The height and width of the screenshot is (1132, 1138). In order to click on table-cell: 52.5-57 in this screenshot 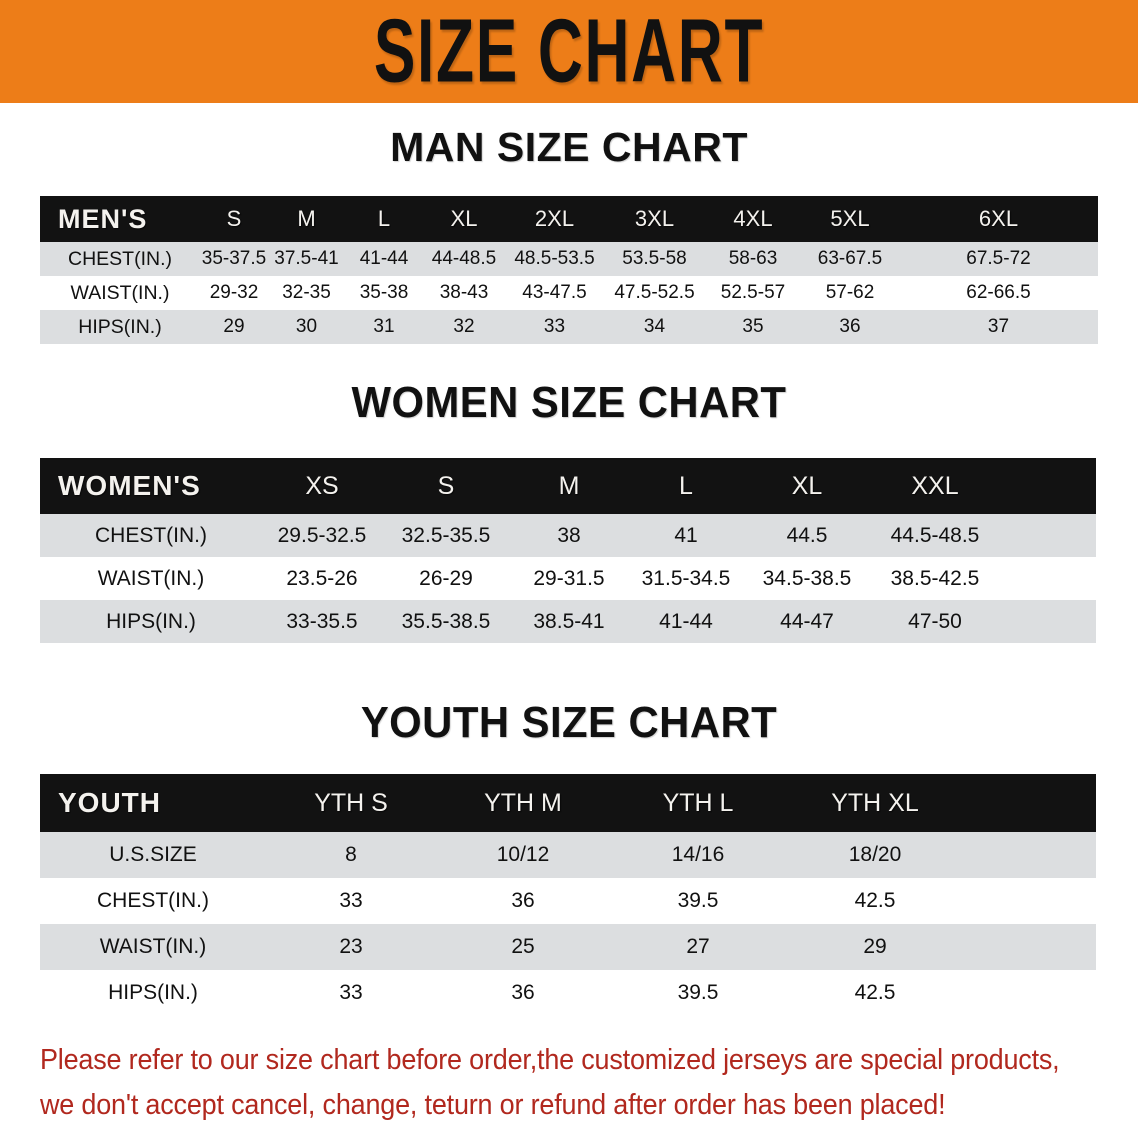, I will do `click(753, 293)`.